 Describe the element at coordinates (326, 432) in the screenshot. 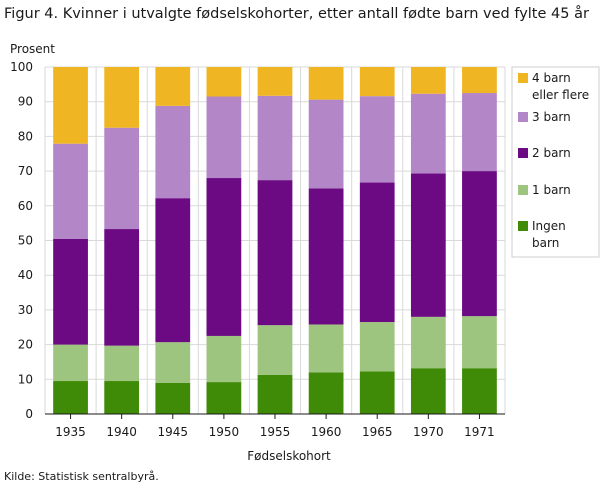

I see `x-tick-label: 1960` at that location.